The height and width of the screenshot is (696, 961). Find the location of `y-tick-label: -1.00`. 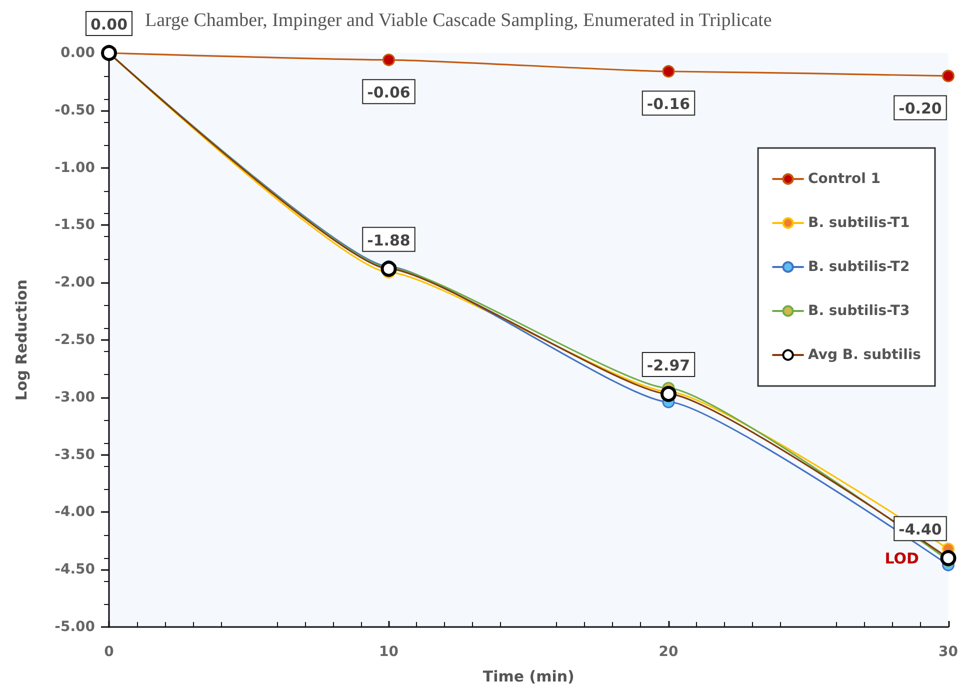

y-tick-label: -1.00 is located at coordinates (75, 168).